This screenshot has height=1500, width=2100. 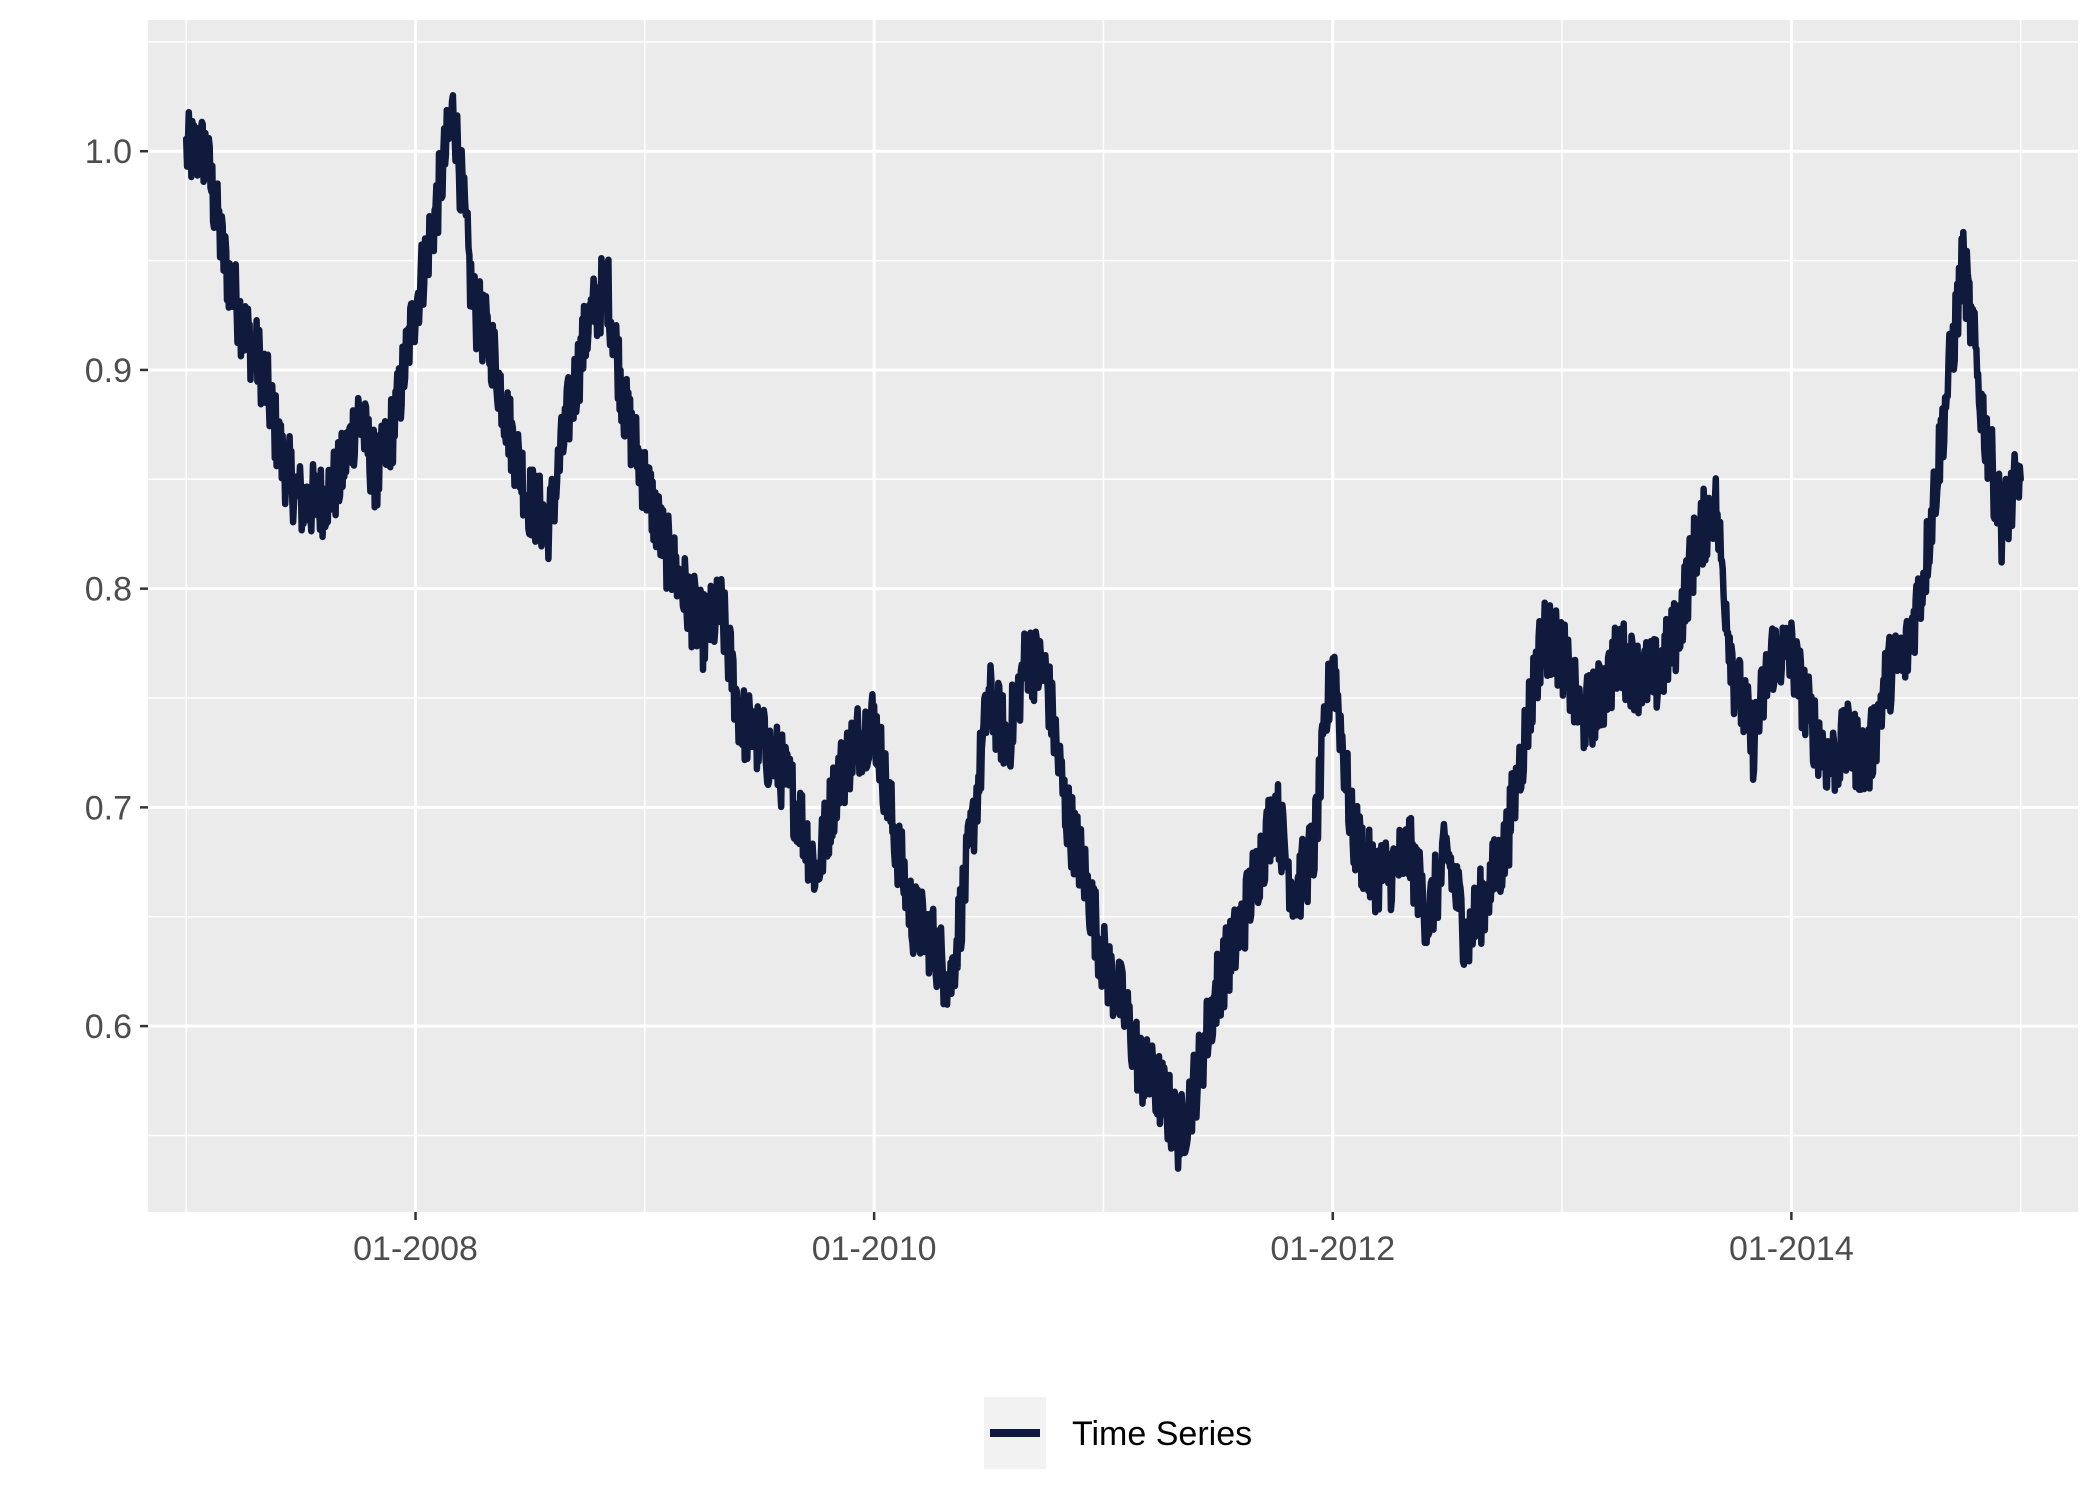 What do you see at coordinates (1103, 1240) in the screenshot?
I see `x-axis: 01-2008 01-2010 01-2012 01-2014` at bounding box center [1103, 1240].